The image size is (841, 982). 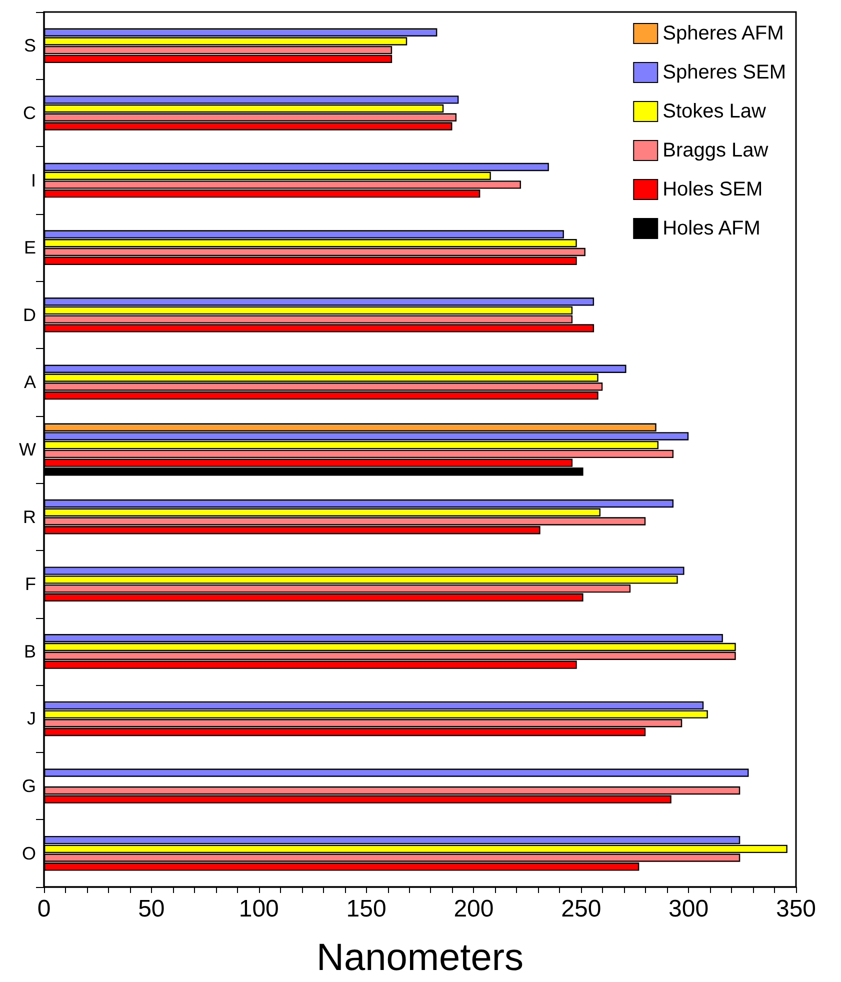 I want to click on y-tick-label: E, so click(x=30, y=248).